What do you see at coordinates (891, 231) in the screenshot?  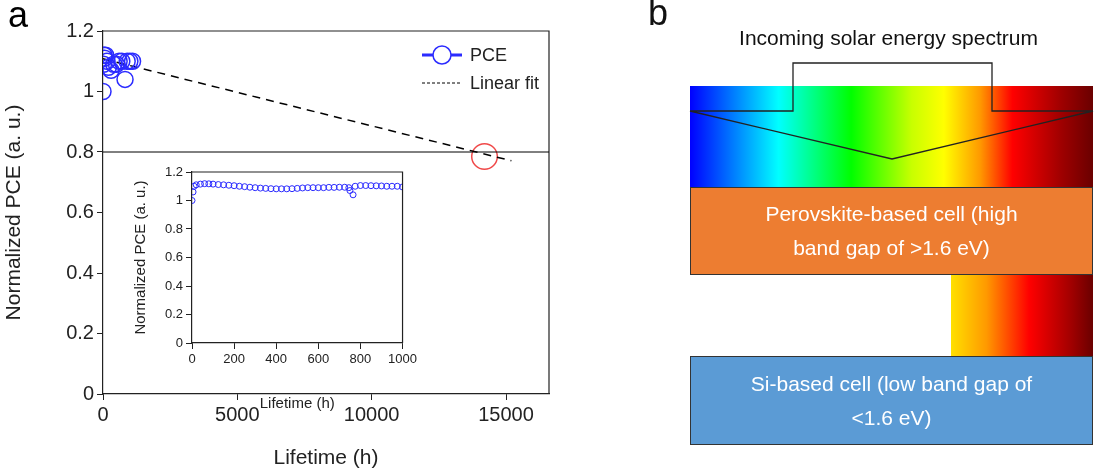 I see `perovskite-cell-box: Perovskite-based cell (high band gap of >1.6 eV)` at bounding box center [891, 231].